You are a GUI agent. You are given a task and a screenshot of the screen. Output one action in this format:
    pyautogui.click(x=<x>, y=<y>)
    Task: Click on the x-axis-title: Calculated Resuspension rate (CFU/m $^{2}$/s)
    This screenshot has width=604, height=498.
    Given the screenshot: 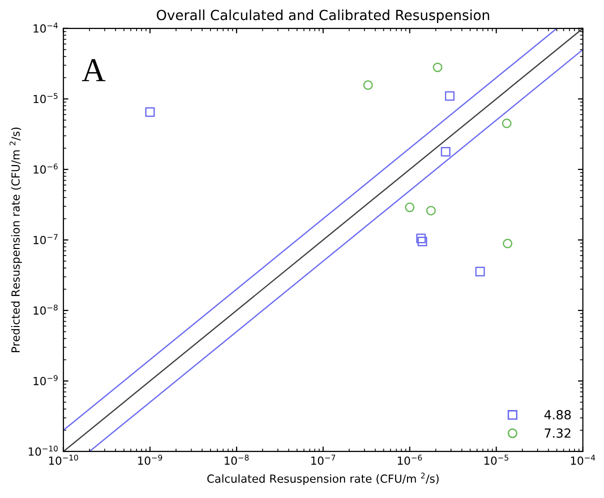 What is the action you would take?
    pyautogui.click(x=323, y=478)
    